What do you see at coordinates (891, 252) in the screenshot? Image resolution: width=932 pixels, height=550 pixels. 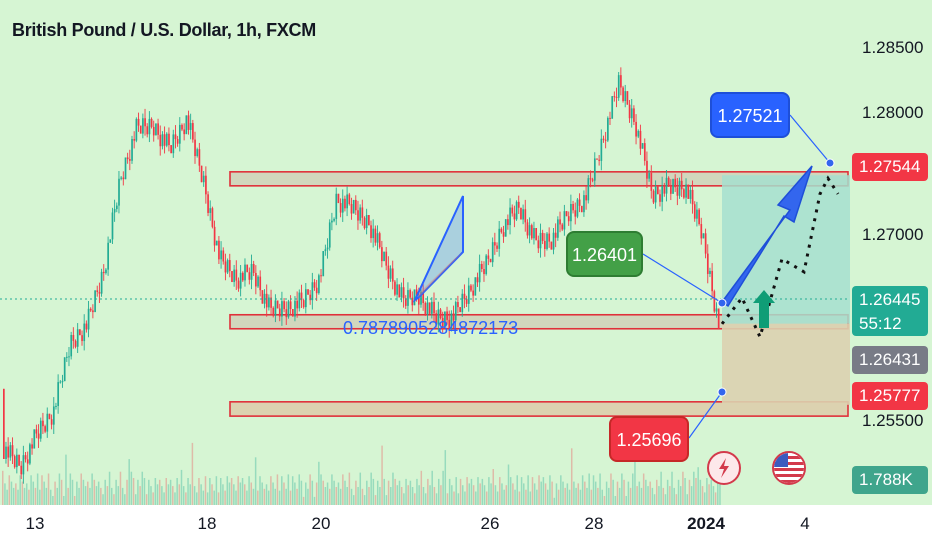 I see `price-axis` at bounding box center [891, 252].